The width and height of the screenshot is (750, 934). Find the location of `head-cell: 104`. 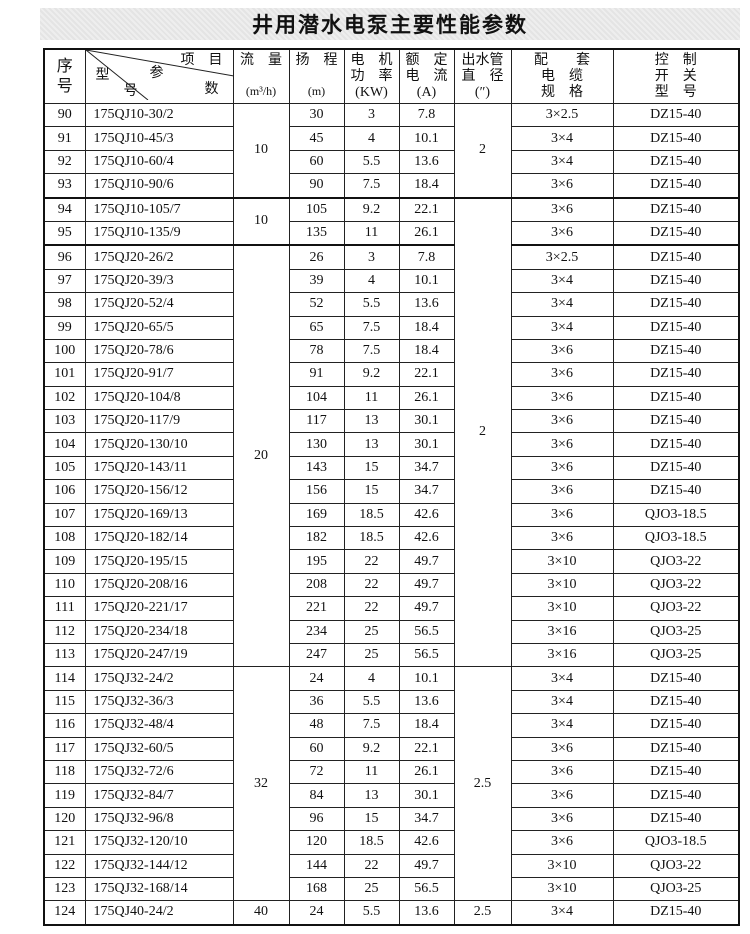

head-cell: 104 is located at coordinates (316, 398).